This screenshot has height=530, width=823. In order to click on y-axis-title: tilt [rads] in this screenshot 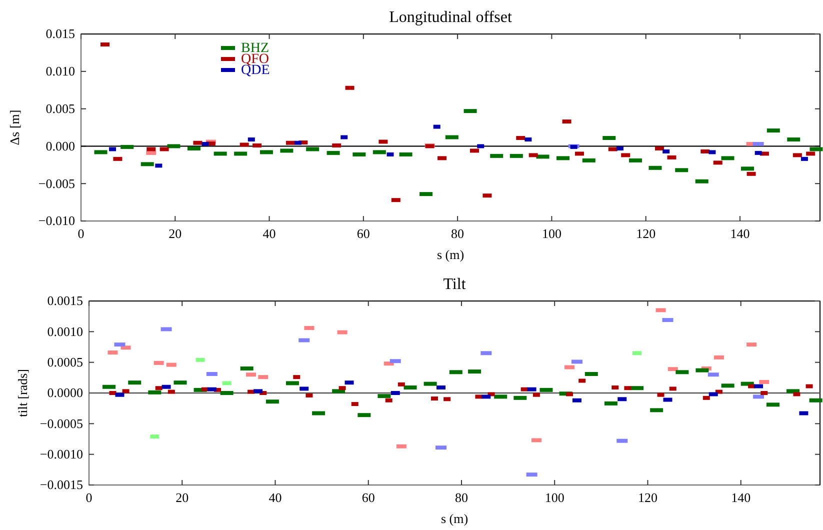, I will do `click(22, 393)`.